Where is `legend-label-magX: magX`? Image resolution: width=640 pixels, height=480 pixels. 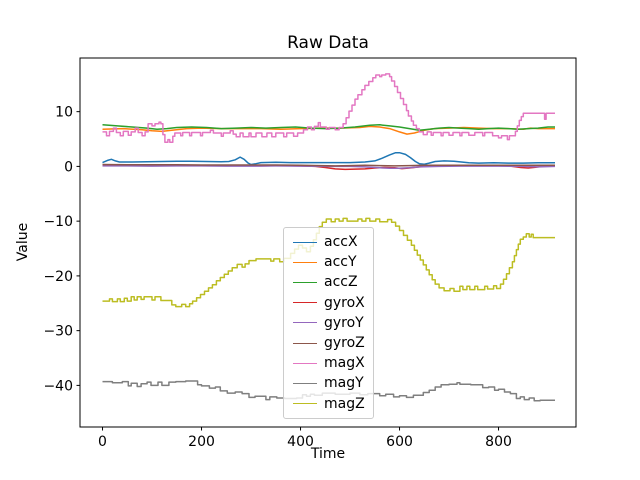 legend-label-magX: magX is located at coordinates (344, 363).